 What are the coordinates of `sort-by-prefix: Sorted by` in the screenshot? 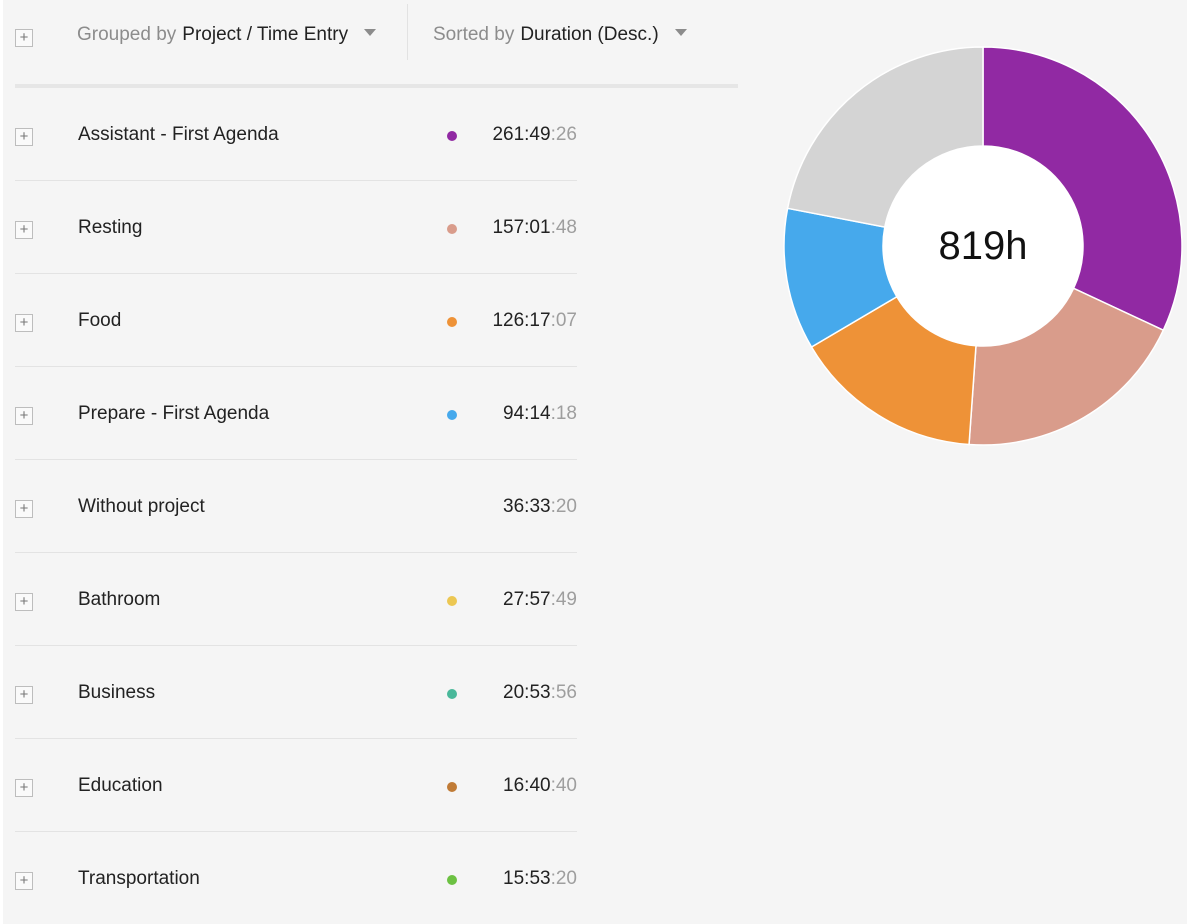 It's located at (474, 34).